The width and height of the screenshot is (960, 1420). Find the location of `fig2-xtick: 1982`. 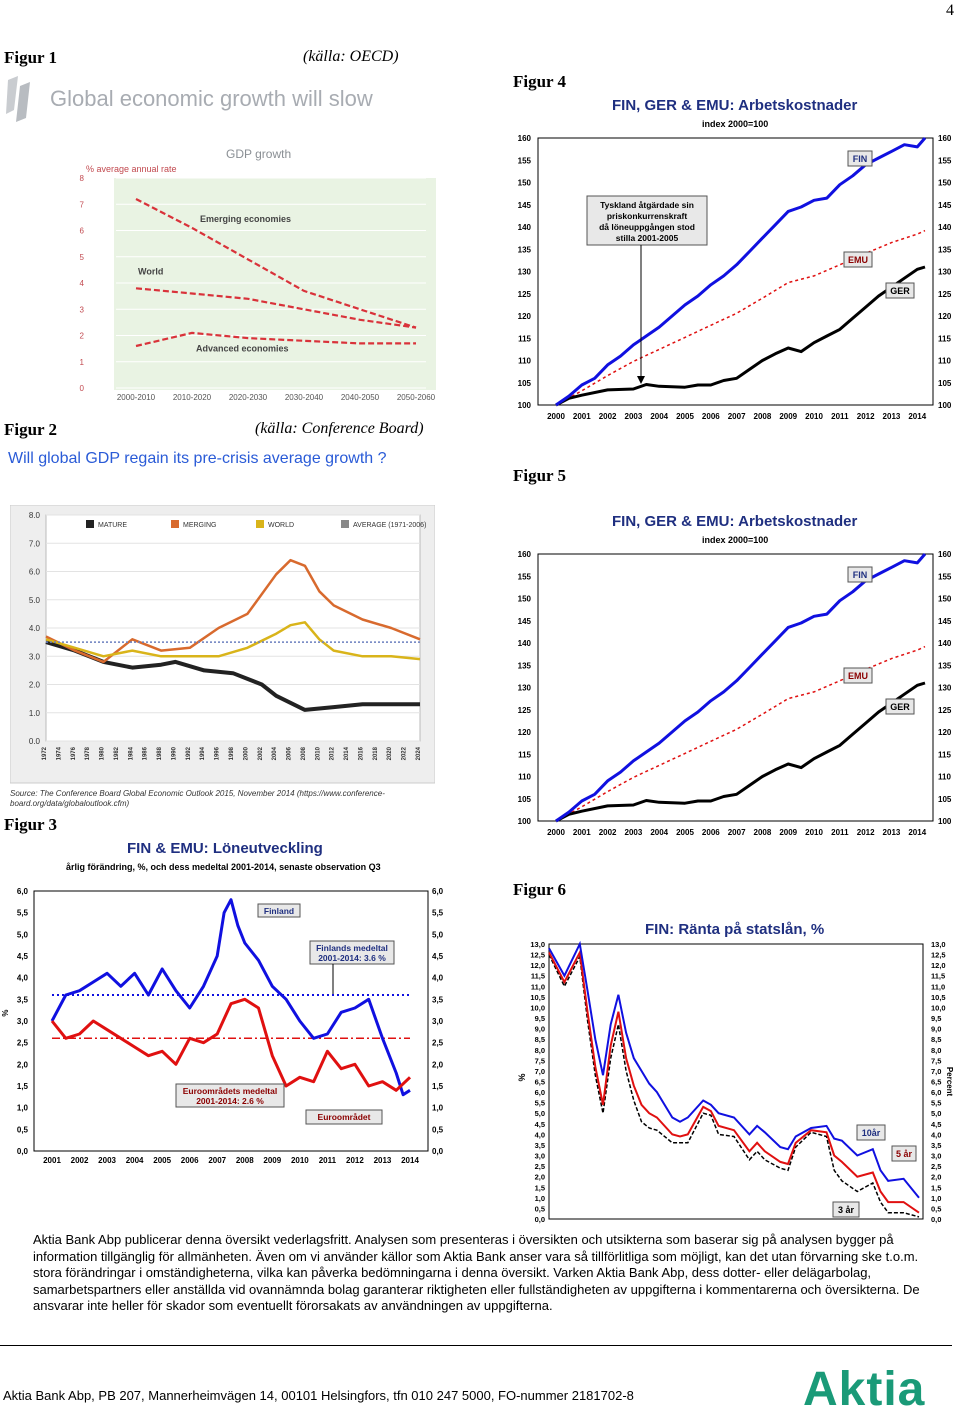

fig2-xtick: 1982 is located at coordinates (117, 753).